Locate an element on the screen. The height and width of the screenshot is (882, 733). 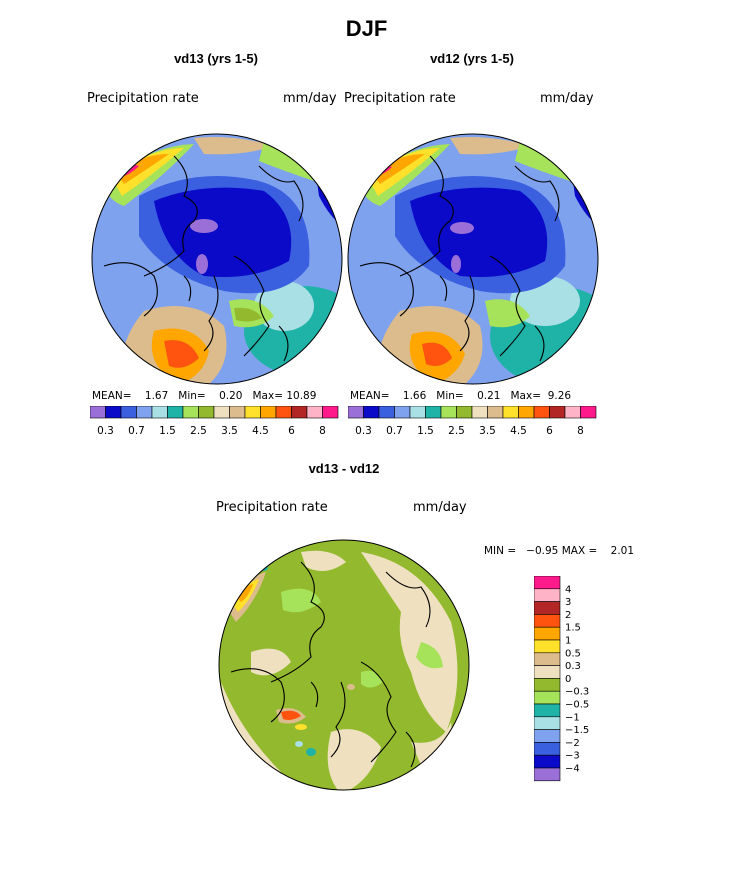
panel1-colorbar-tick-label: 0.3 is located at coordinates (105, 431).